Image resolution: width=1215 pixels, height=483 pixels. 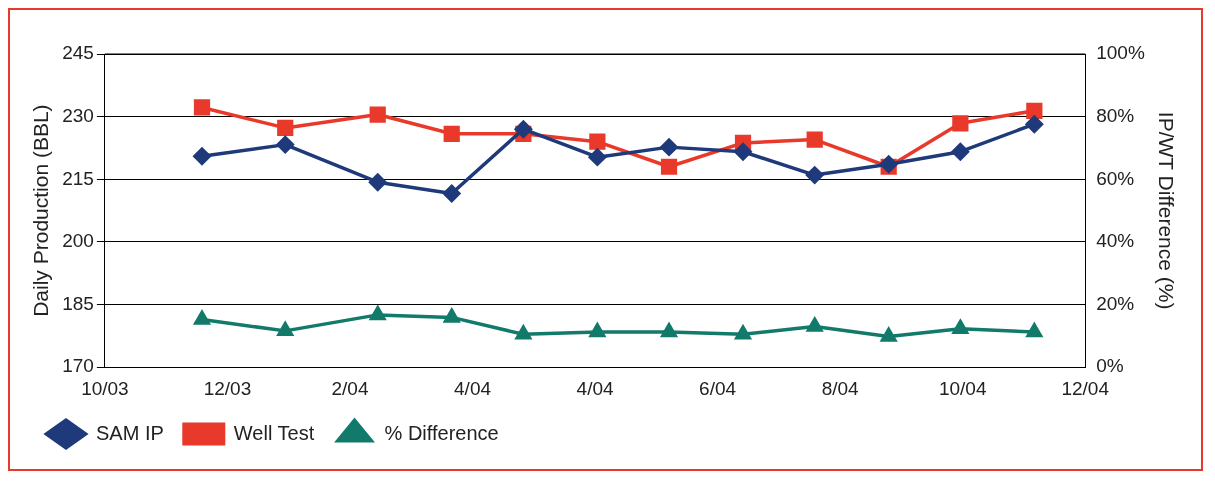 I want to click on y2-tick-label: 20%, so click(x=1115, y=303).